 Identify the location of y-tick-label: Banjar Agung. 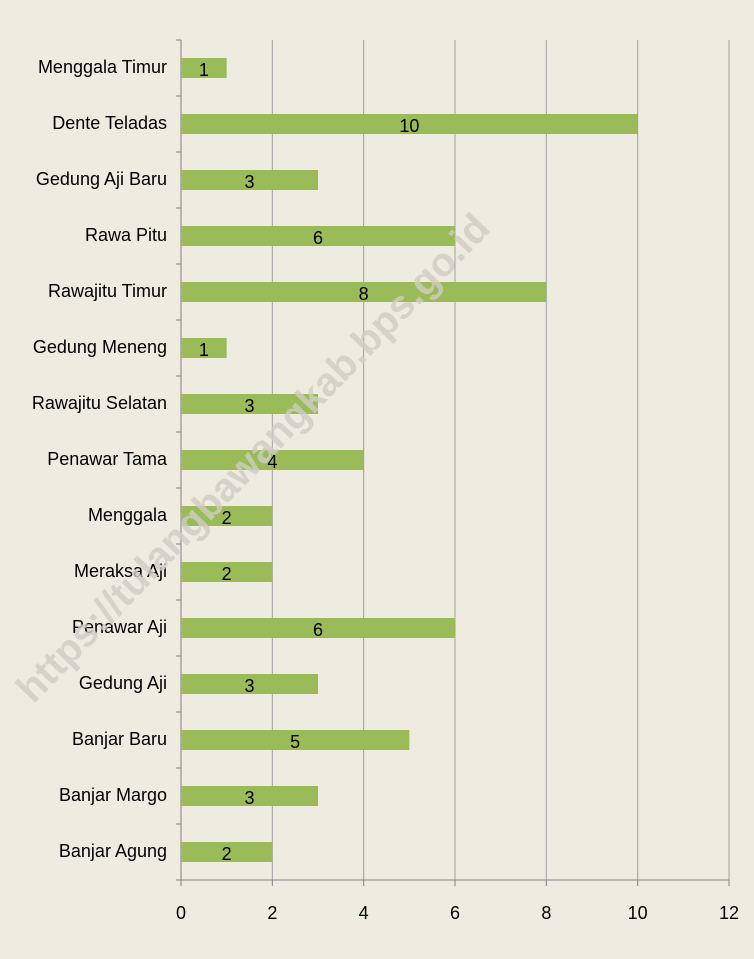
(113, 851).